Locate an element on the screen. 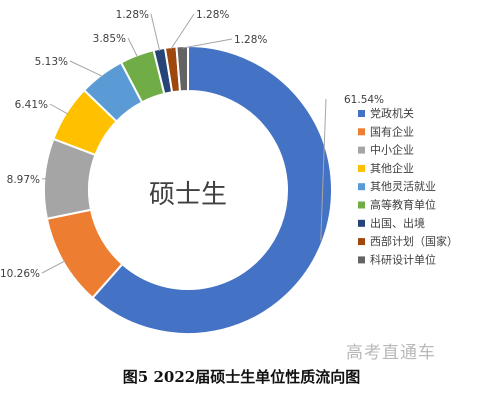 The height and width of the screenshot is (404, 483). figure-caption: 图5 2022届硕士生单位性质流向图 is located at coordinates (241, 377).